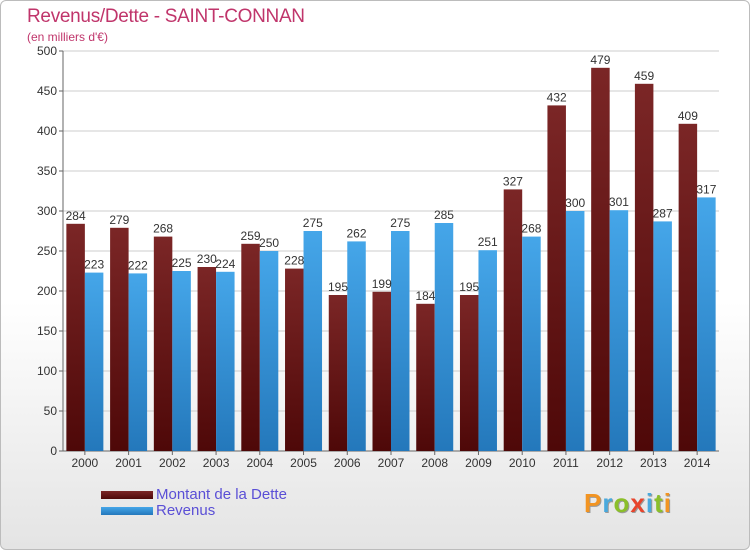 The height and width of the screenshot is (550, 750). What do you see at coordinates (51, 411) in the screenshot?
I see `y-tick-label: 50` at bounding box center [51, 411].